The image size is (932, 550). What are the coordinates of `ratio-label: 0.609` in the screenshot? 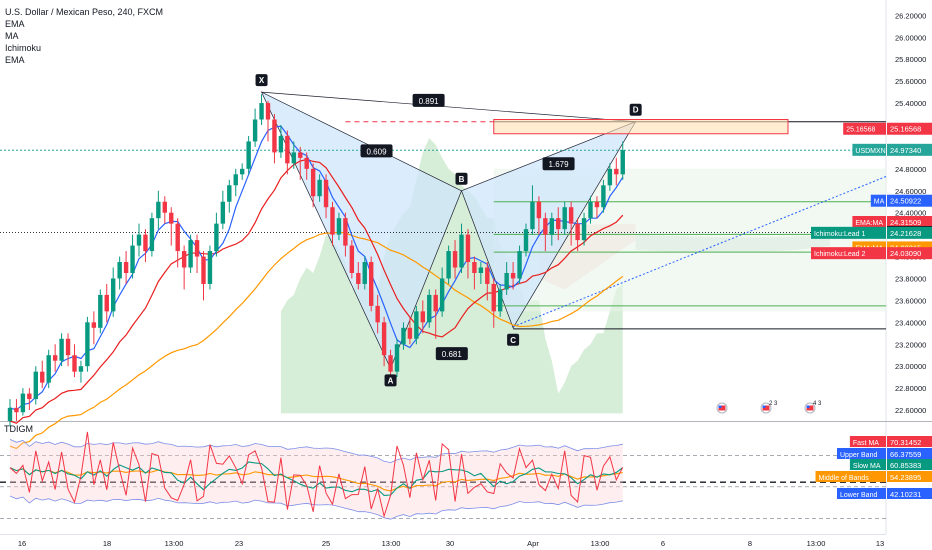 It's located at (377, 151).